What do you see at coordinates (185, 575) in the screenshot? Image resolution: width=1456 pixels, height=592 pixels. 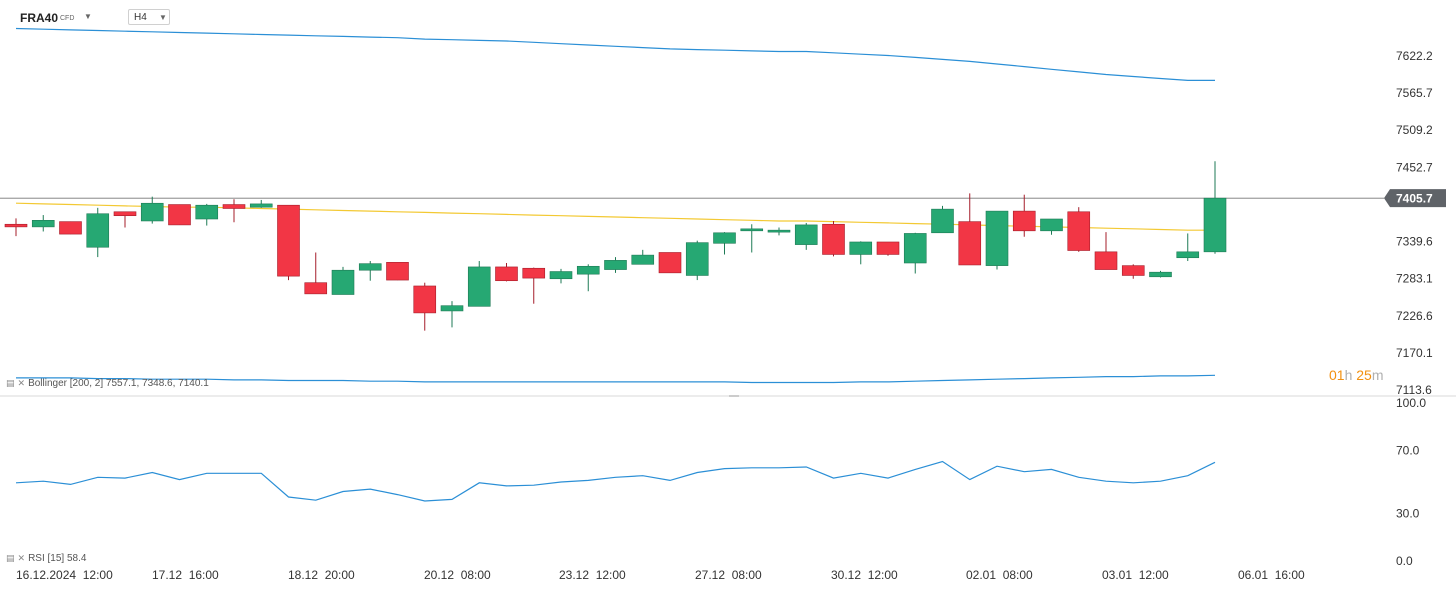 I see `time-tick-label: 17.12 16:00` at bounding box center [185, 575].